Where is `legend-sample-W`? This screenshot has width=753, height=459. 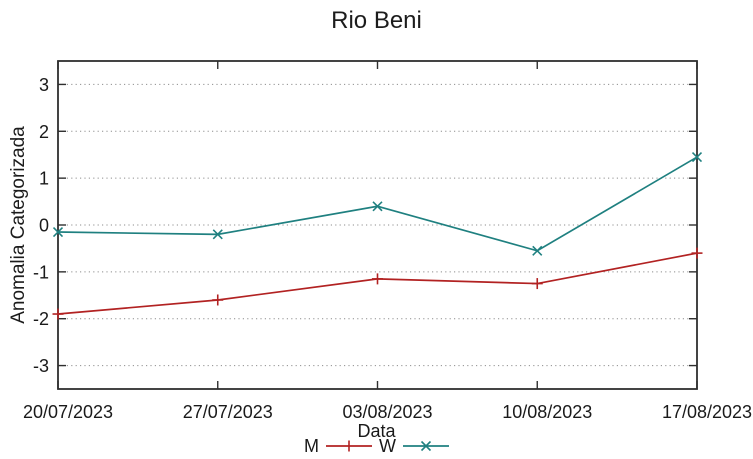 legend-sample-W is located at coordinates (426, 446).